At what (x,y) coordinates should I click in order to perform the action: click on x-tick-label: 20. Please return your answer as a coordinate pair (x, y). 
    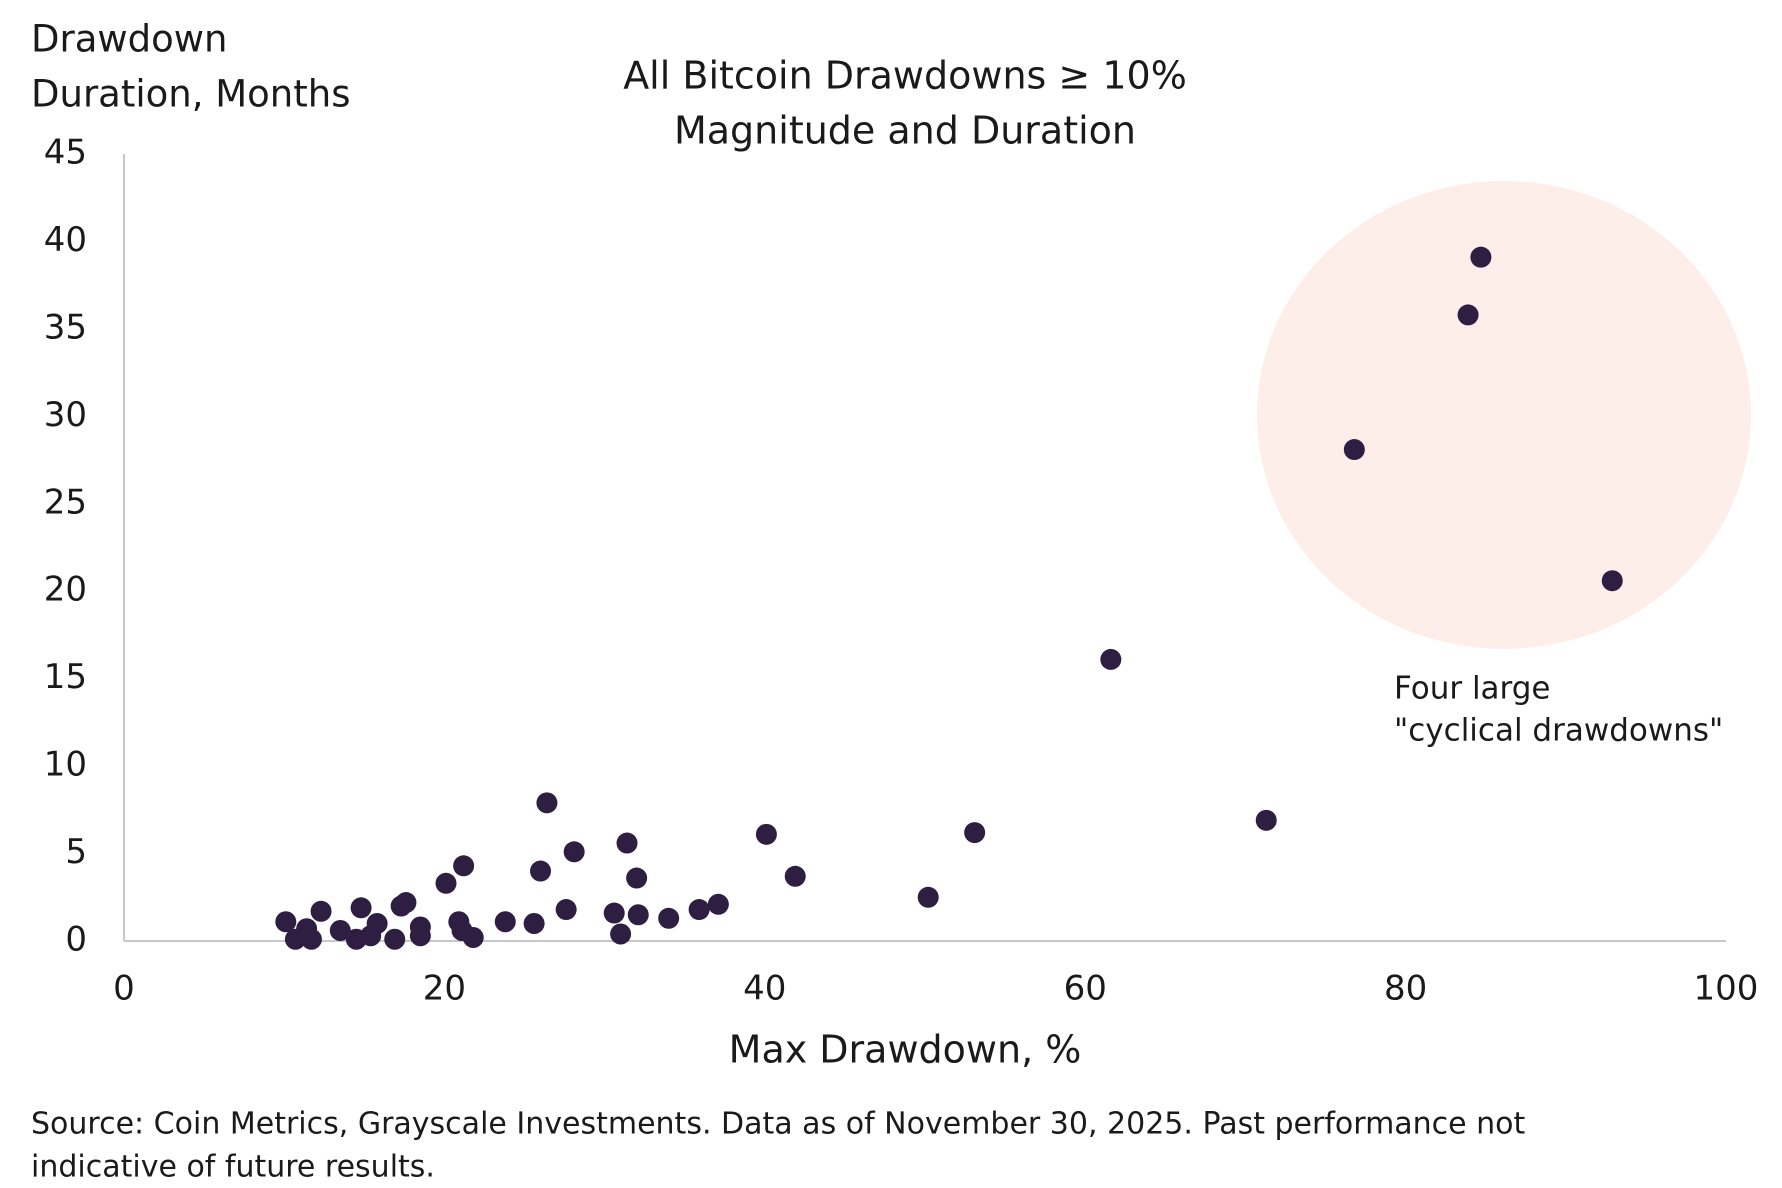
    Looking at the image, I should click on (444, 989).